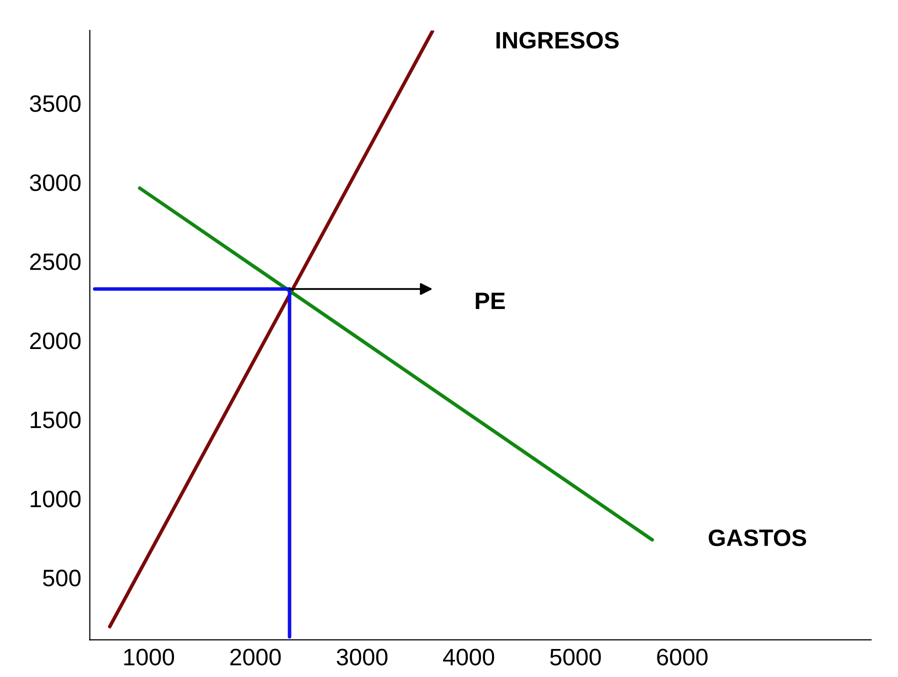 The width and height of the screenshot is (898, 677). What do you see at coordinates (575, 657) in the screenshot?
I see `x-tick-label: 5000` at bounding box center [575, 657].